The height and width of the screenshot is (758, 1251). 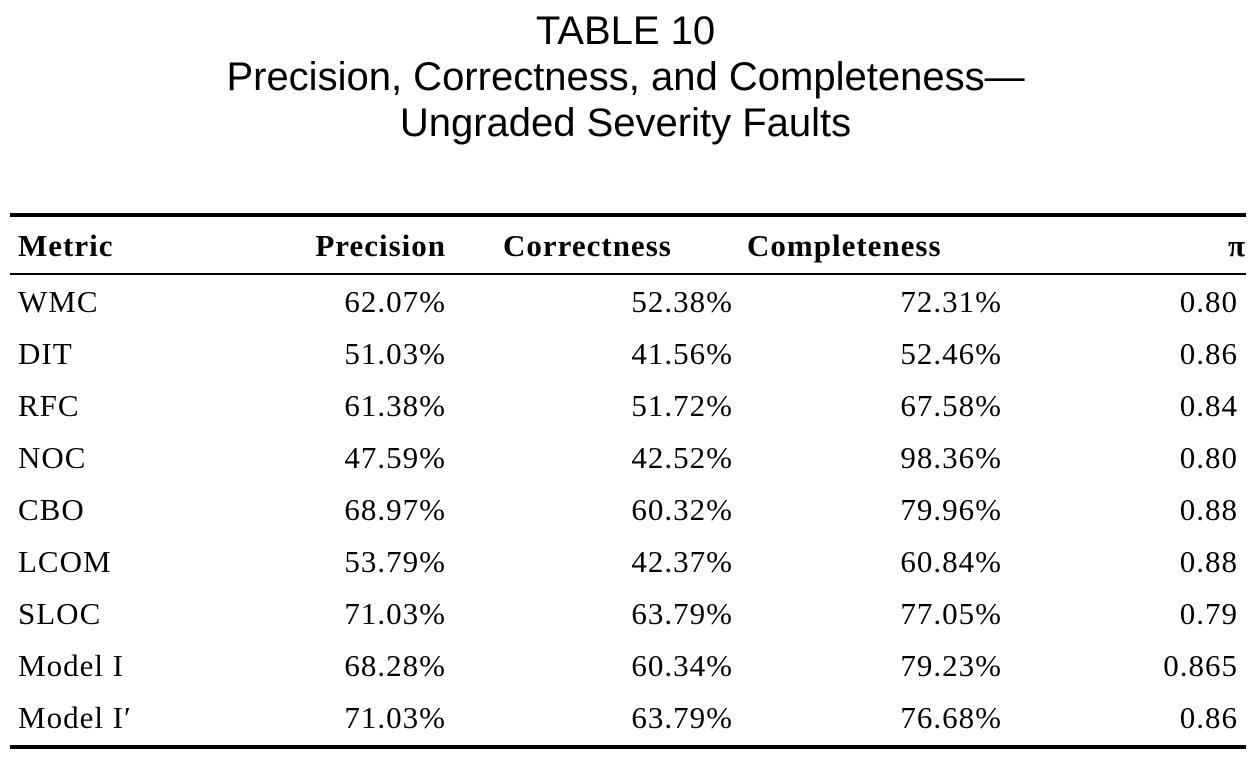 What do you see at coordinates (625, 354) in the screenshot?
I see `table-row: DIT 51.03% 41.56% 52.46% 0.86` at bounding box center [625, 354].